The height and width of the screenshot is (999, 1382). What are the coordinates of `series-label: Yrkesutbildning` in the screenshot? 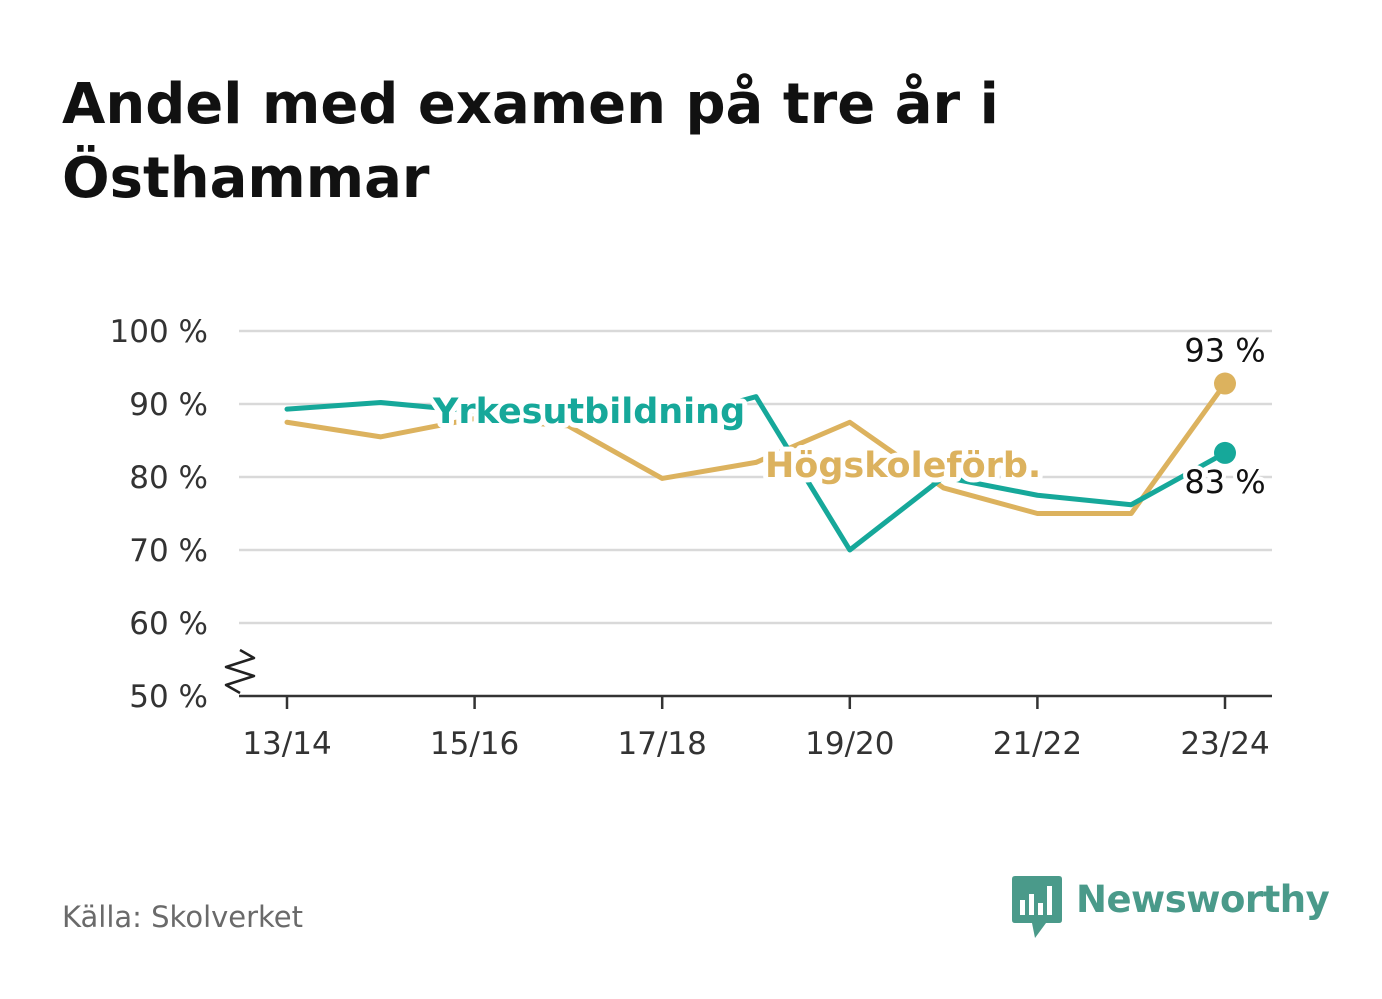 It's located at (588, 412).